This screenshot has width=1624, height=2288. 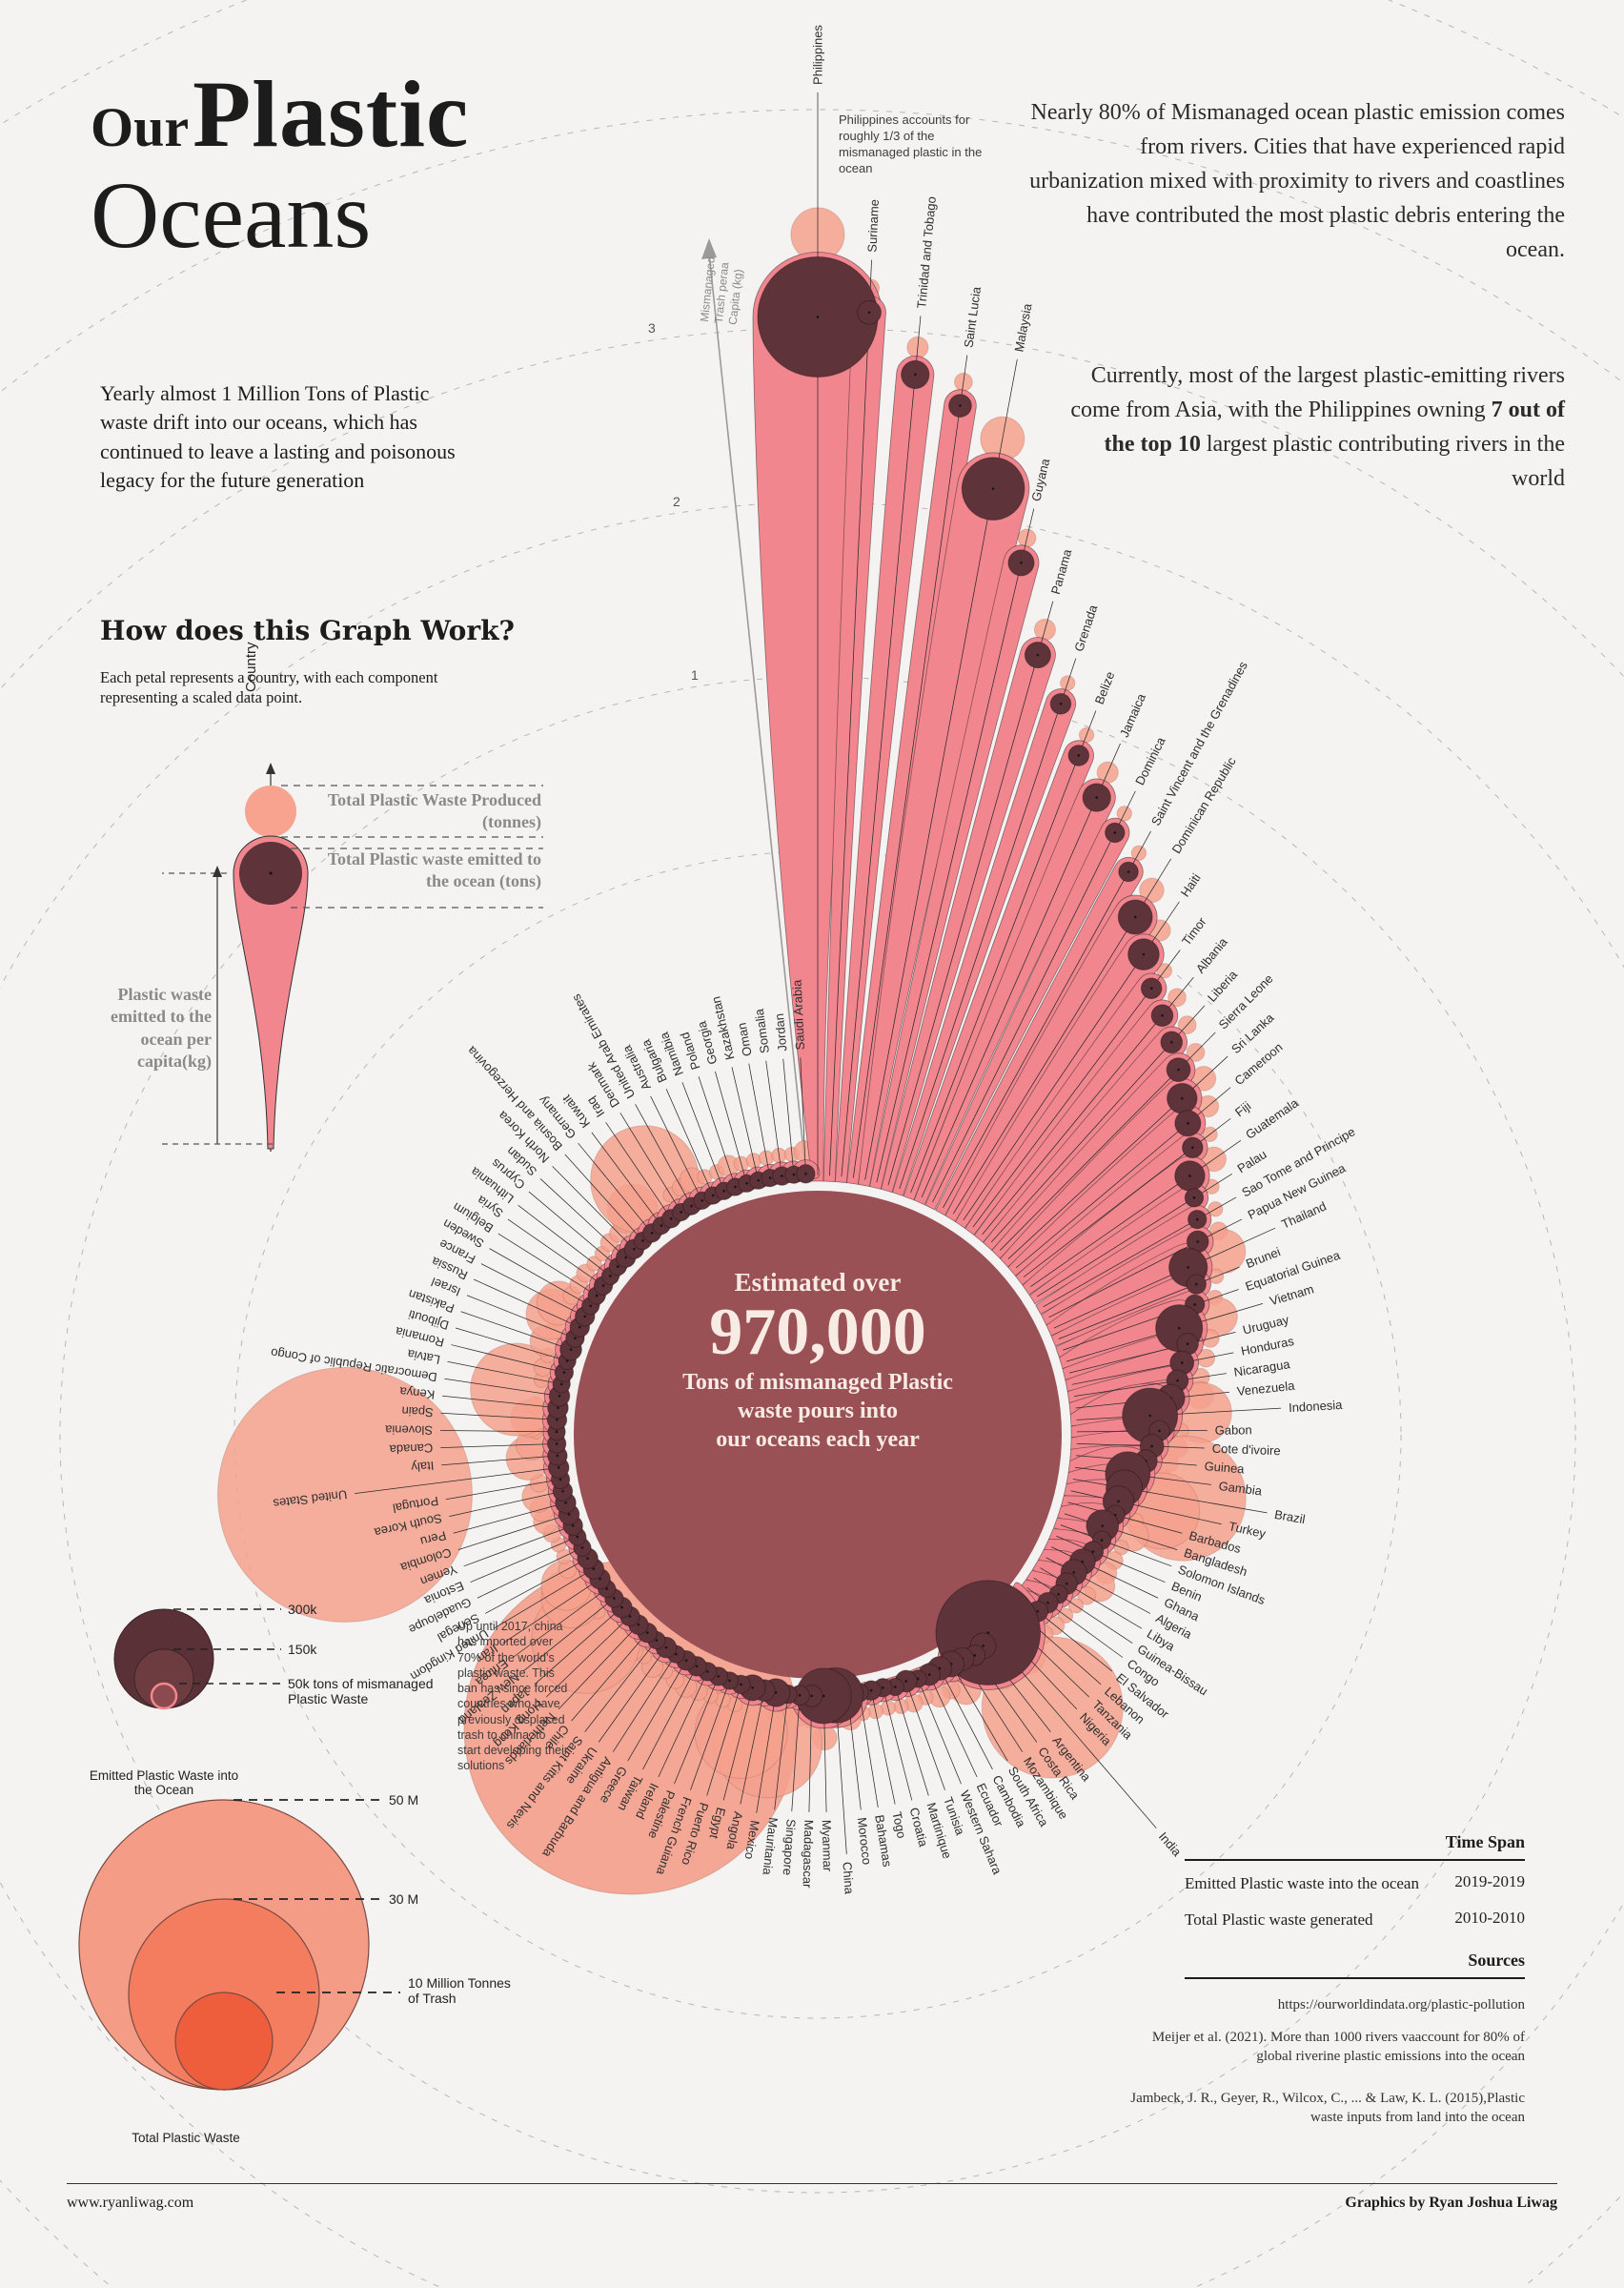 What do you see at coordinates (754, 708) in the screenshot?
I see `percapita-axis` at bounding box center [754, 708].